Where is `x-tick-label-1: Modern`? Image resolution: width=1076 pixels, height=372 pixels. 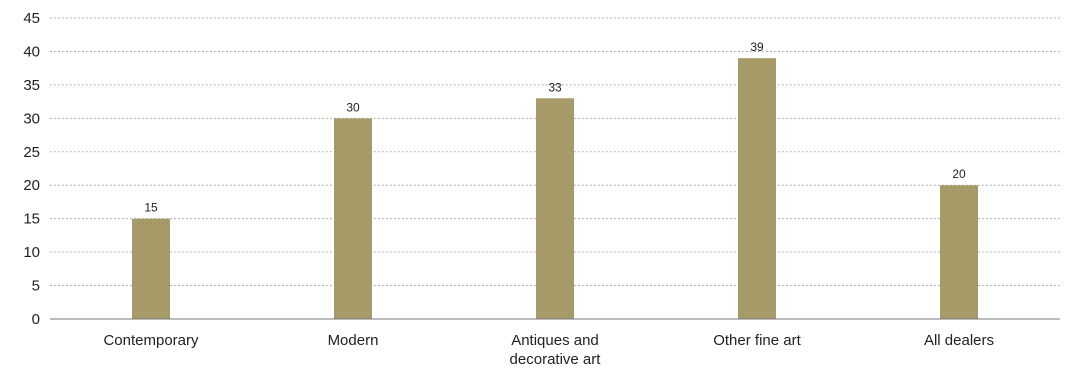
x-tick-label-1: Modern is located at coordinates (353, 340).